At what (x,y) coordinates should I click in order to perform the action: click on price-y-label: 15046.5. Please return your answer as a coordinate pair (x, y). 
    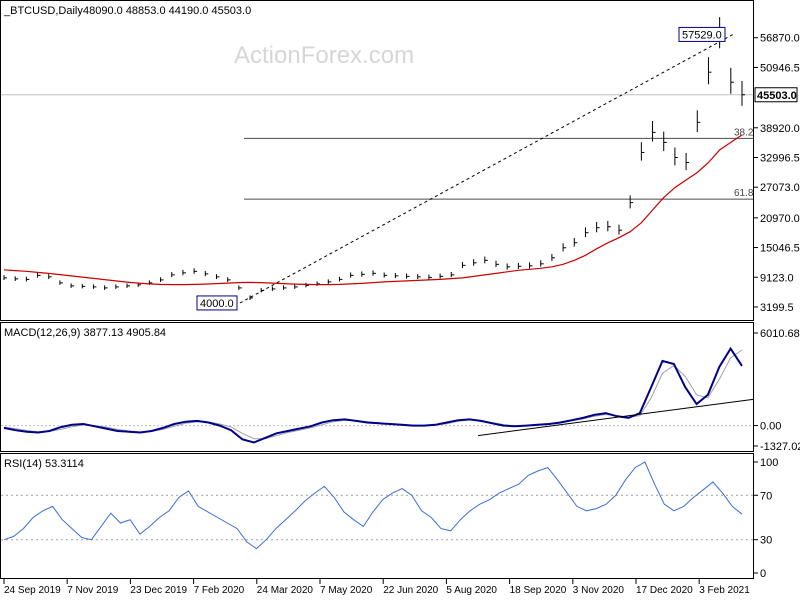
    Looking at the image, I should click on (780, 249).